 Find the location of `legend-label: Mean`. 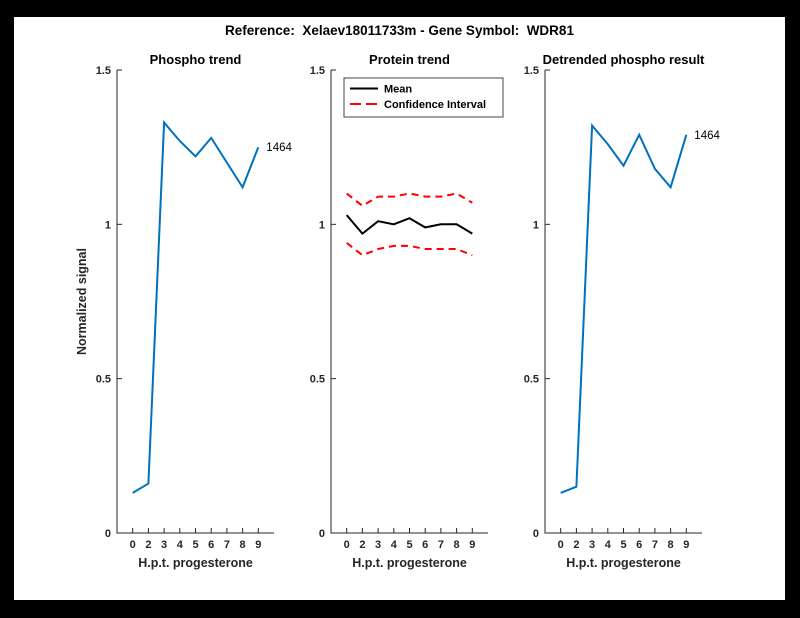

legend-label: Mean is located at coordinates (398, 90).